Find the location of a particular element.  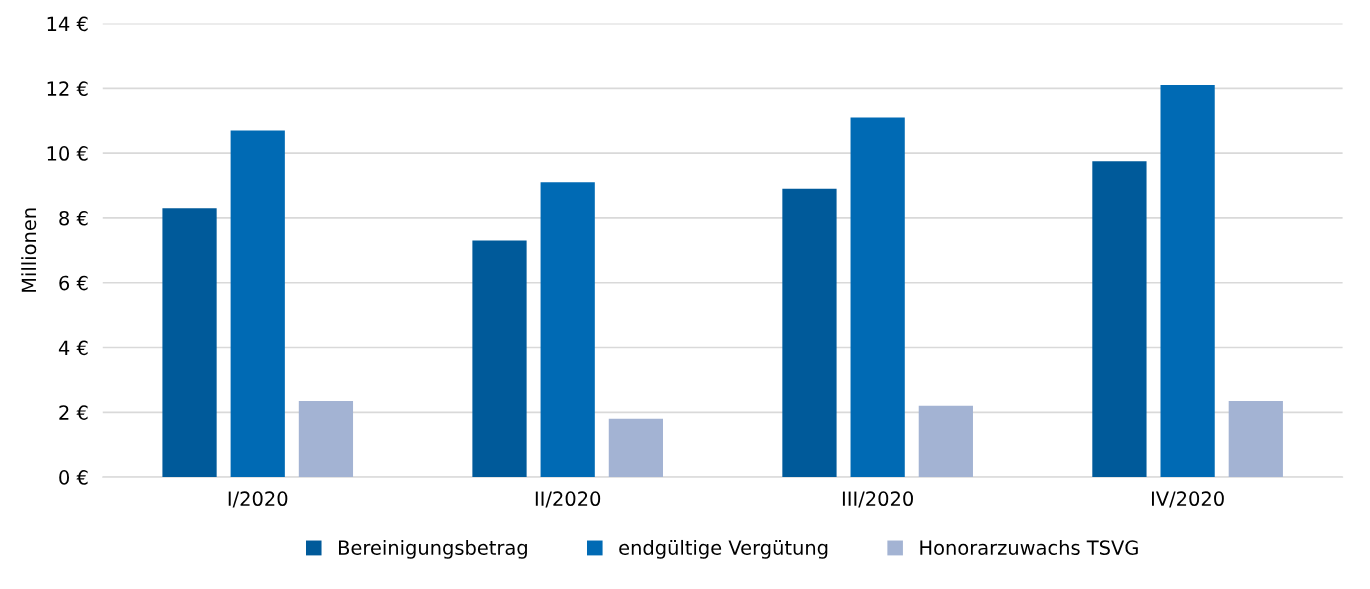

x-tick-label: IV/2020 is located at coordinates (1187, 499).